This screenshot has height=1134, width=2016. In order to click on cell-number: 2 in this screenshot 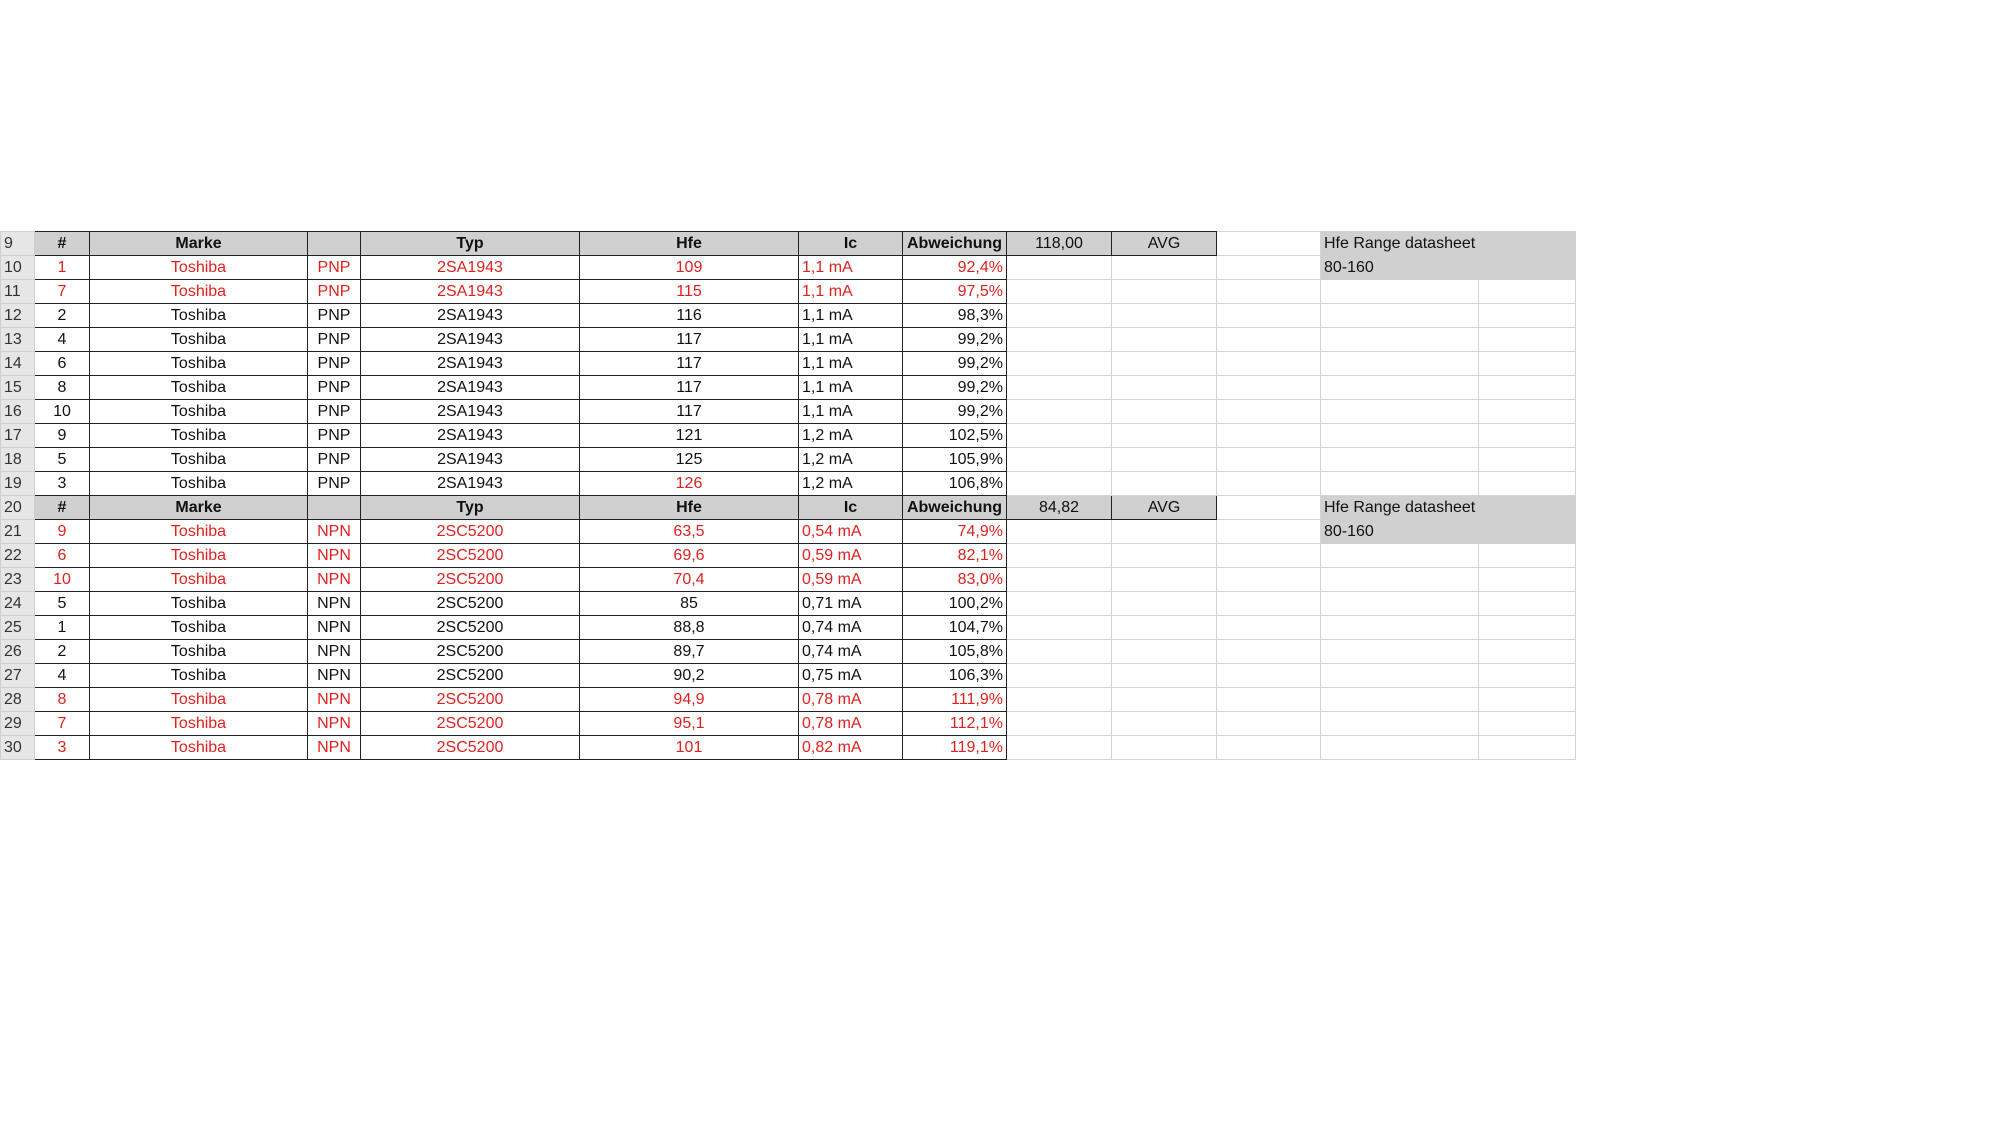, I will do `click(62, 315)`.